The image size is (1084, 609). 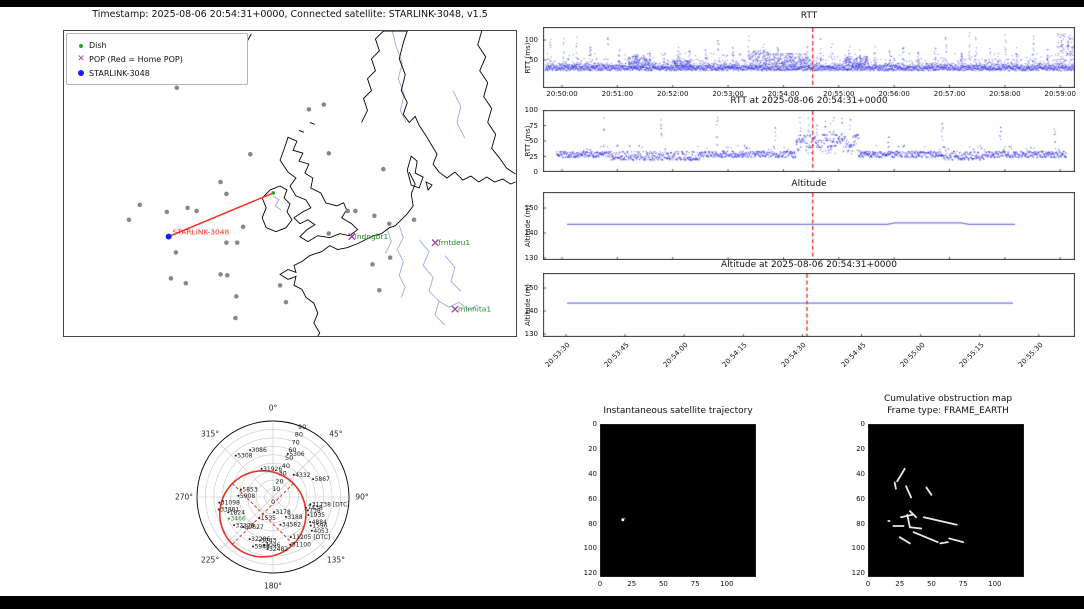 What do you see at coordinates (273, 502) in the screenshot?
I see `polar-radial-tick: 0` at bounding box center [273, 502].